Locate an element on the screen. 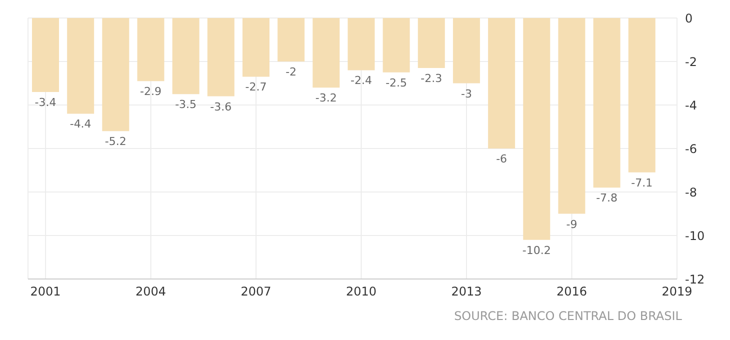 This screenshot has width=730, height=340. y-tick-label: -12 is located at coordinates (695, 279).